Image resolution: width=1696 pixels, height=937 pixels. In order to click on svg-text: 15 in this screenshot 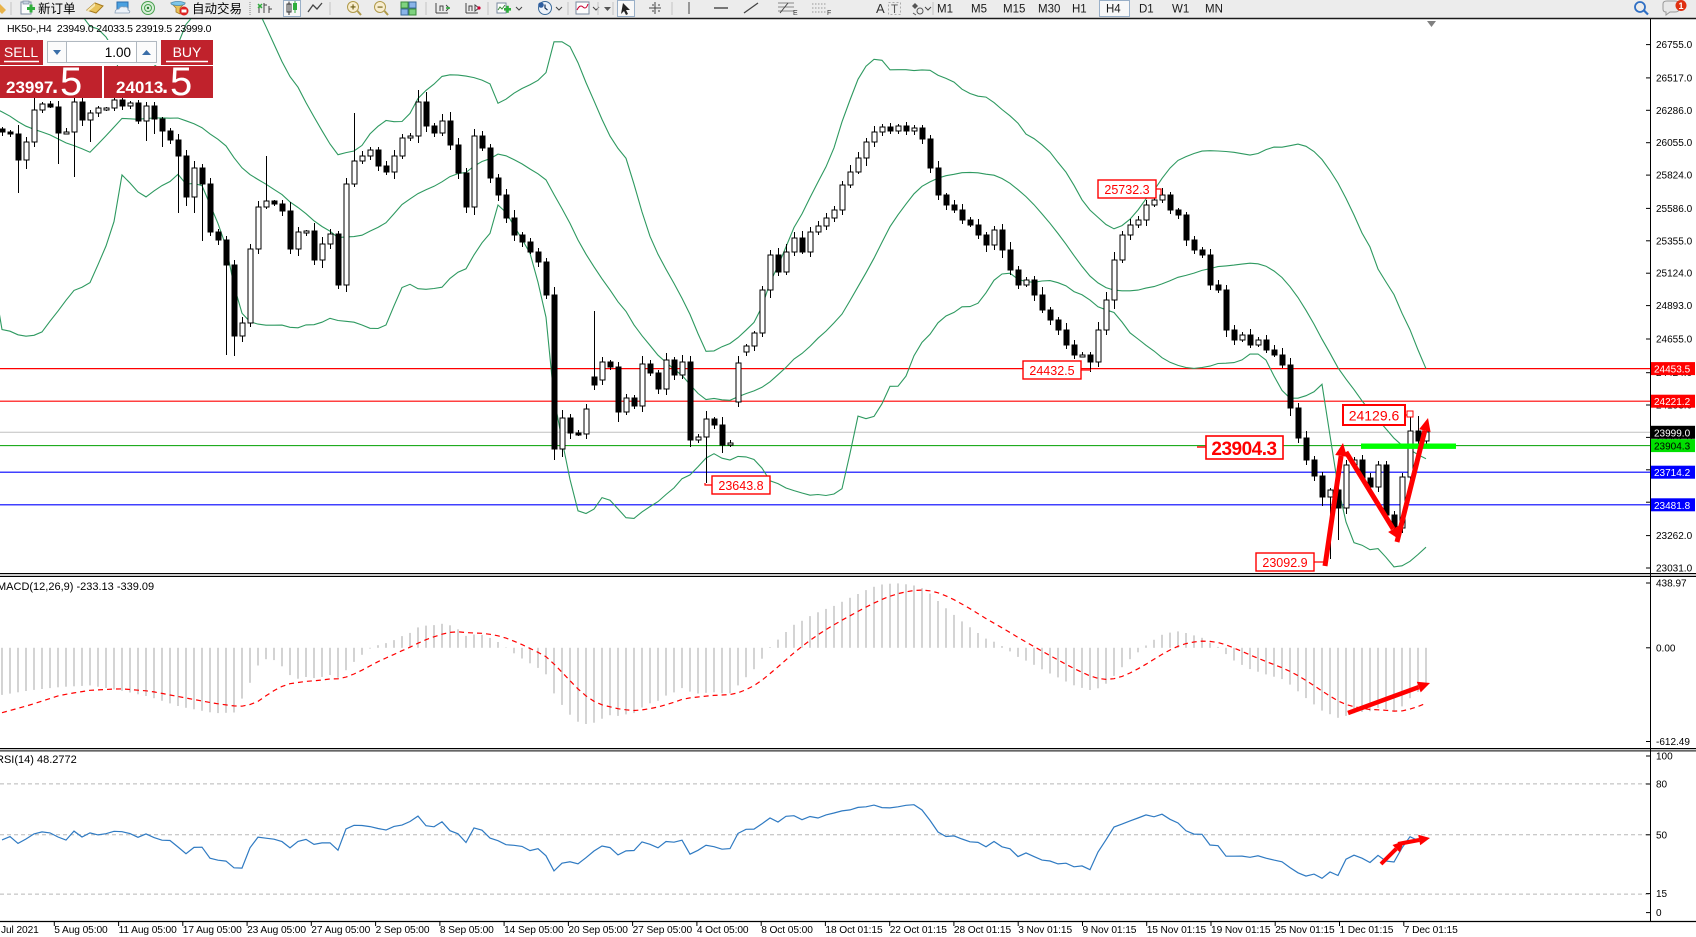, I will do `click(1662, 894)`.